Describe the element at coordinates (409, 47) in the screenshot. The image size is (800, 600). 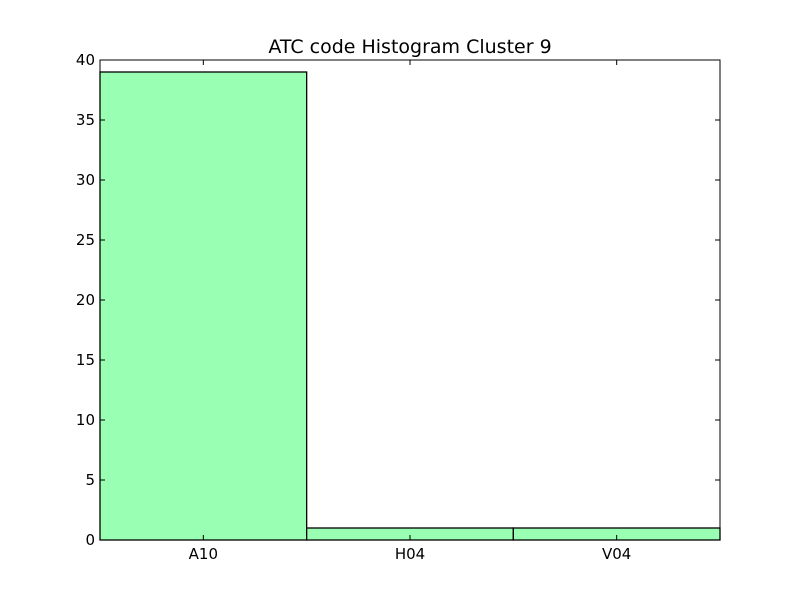
I see `chart-title: ATC code Histogram Cluster 9` at that location.